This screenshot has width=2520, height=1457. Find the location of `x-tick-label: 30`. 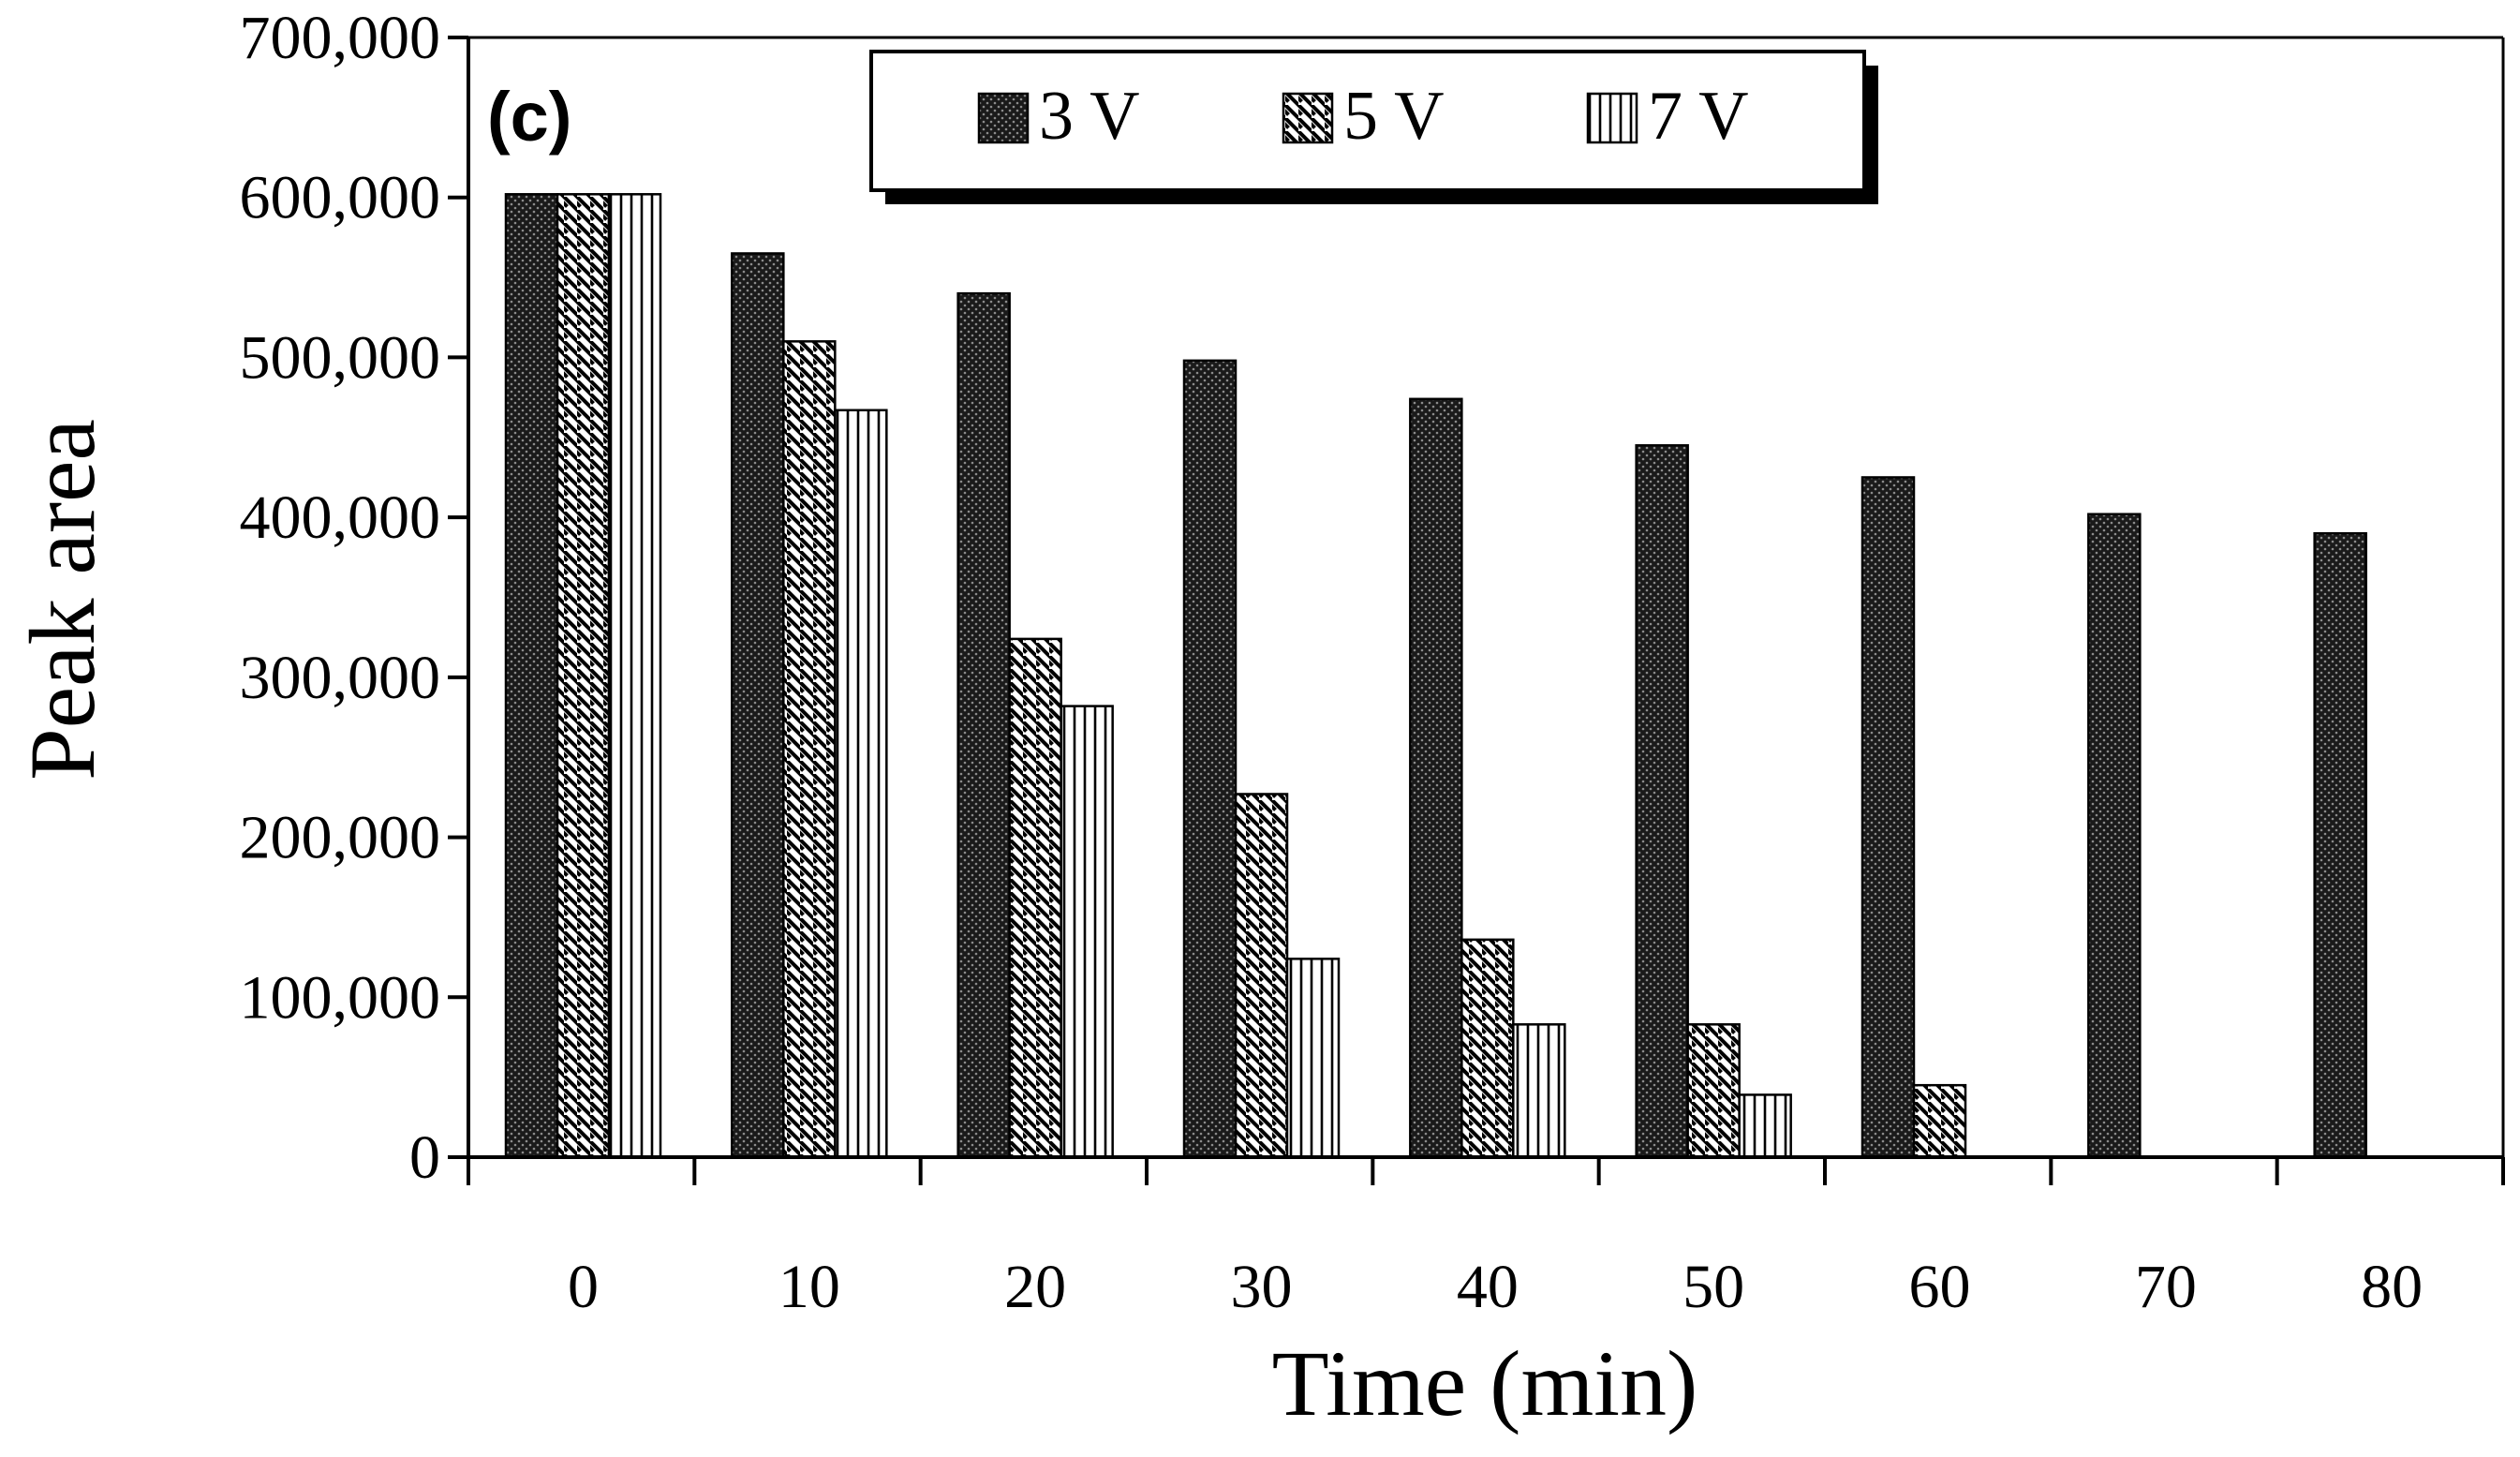

x-tick-label: 30 is located at coordinates (1262, 1287).